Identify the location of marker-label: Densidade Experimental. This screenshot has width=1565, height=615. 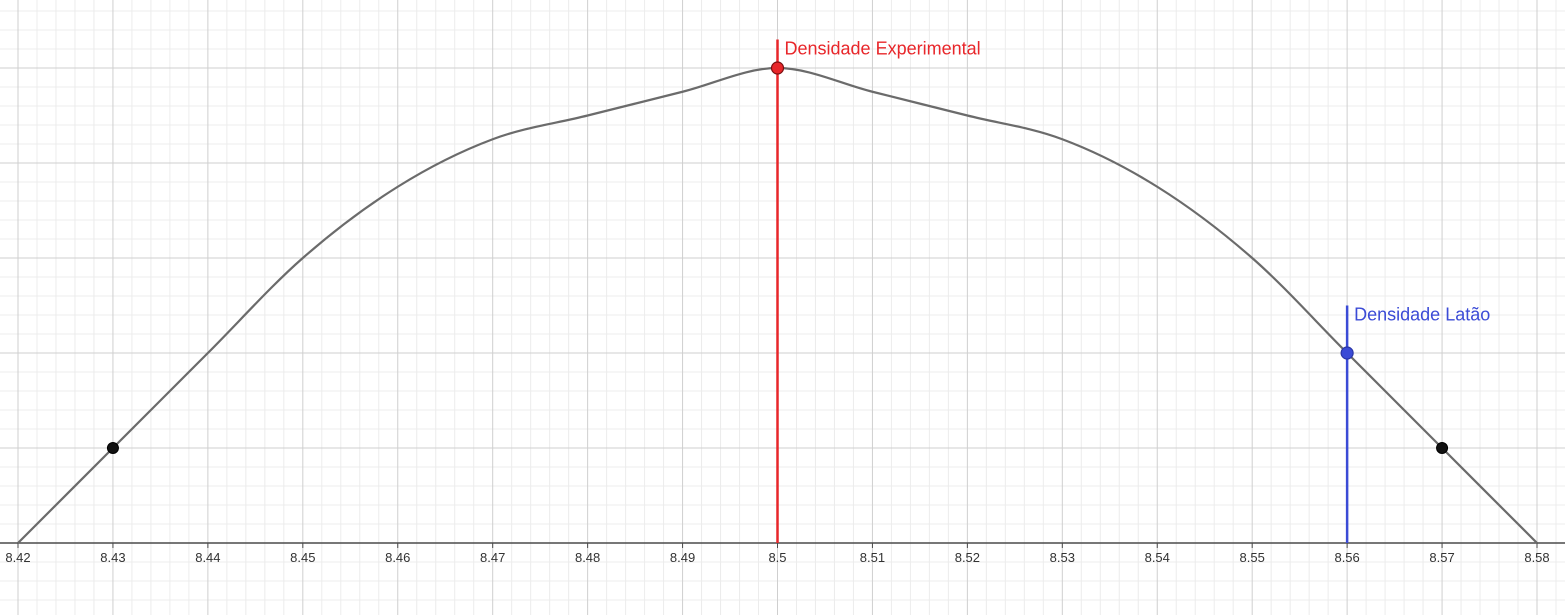
(883, 49).